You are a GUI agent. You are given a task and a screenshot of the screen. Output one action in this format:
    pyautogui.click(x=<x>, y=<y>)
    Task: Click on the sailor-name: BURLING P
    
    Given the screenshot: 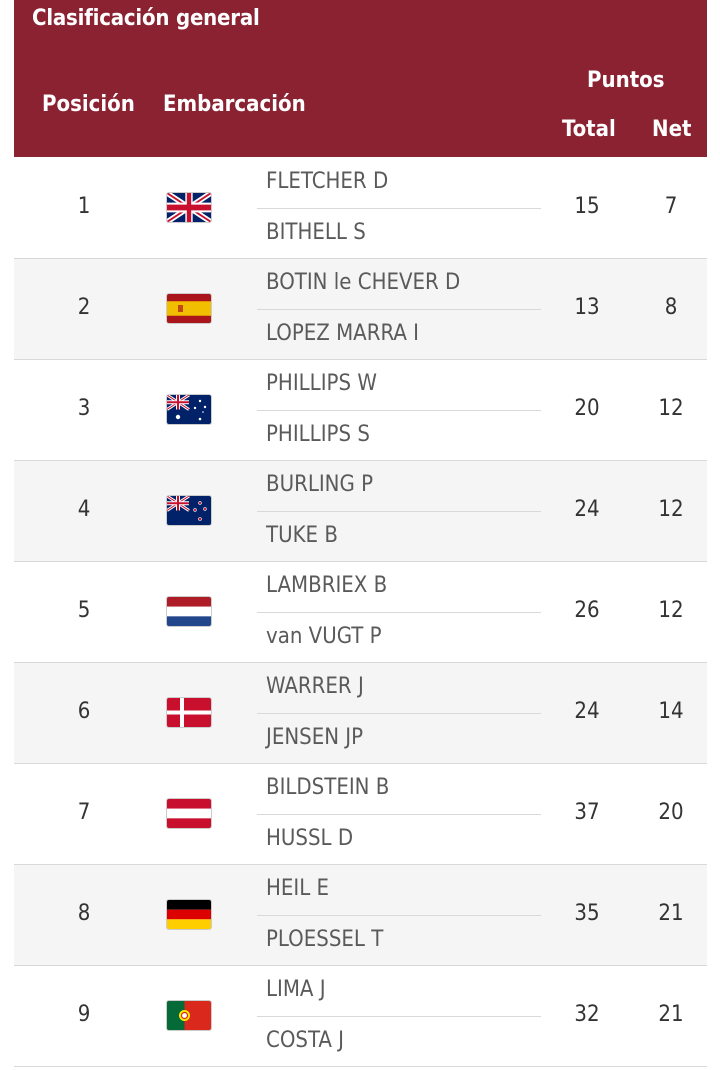 What is the action you would take?
    pyautogui.click(x=320, y=484)
    